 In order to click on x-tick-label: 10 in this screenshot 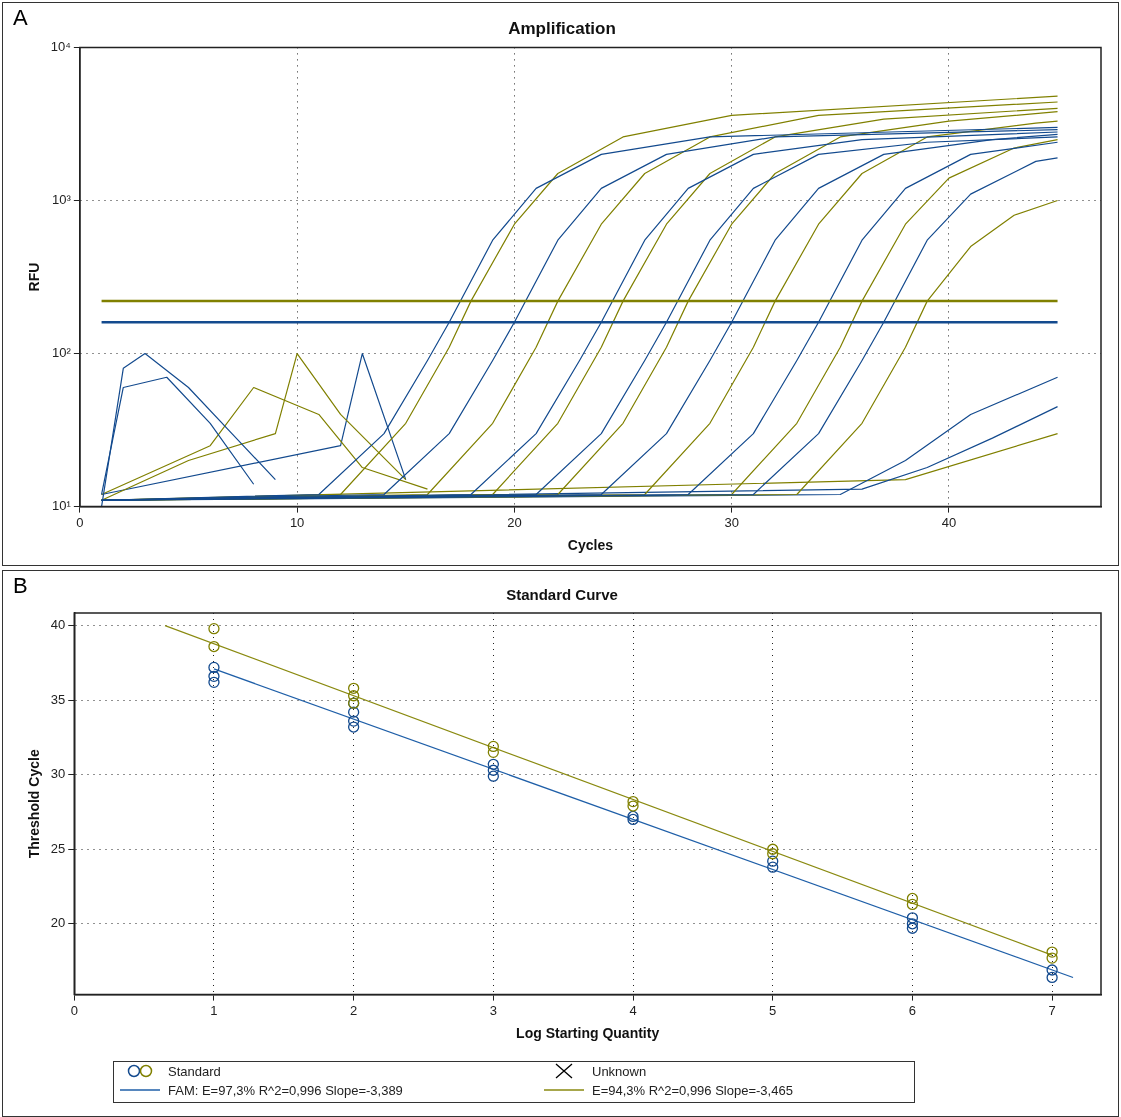, I will do `click(297, 522)`.